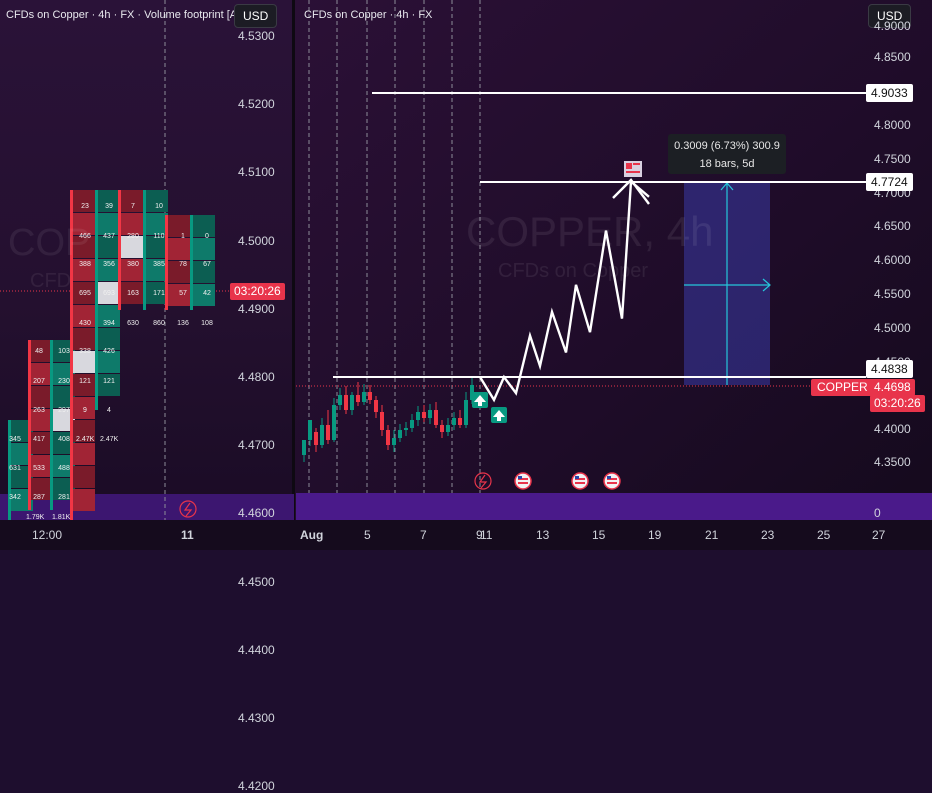 The image size is (932, 793). Describe the element at coordinates (109, 264) in the screenshot. I see `footprint-value: 356` at that location.